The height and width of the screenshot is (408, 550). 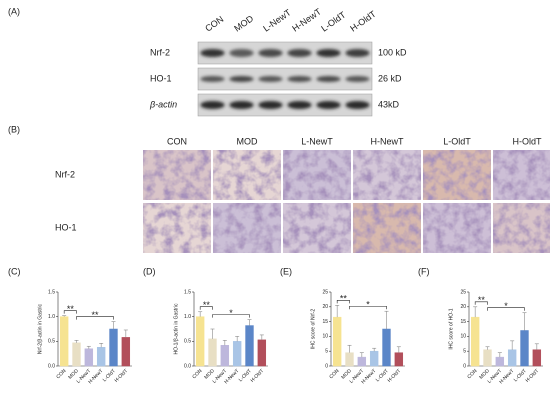 I want to click on lane-label: H-NewT, so click(x=306, y=19).